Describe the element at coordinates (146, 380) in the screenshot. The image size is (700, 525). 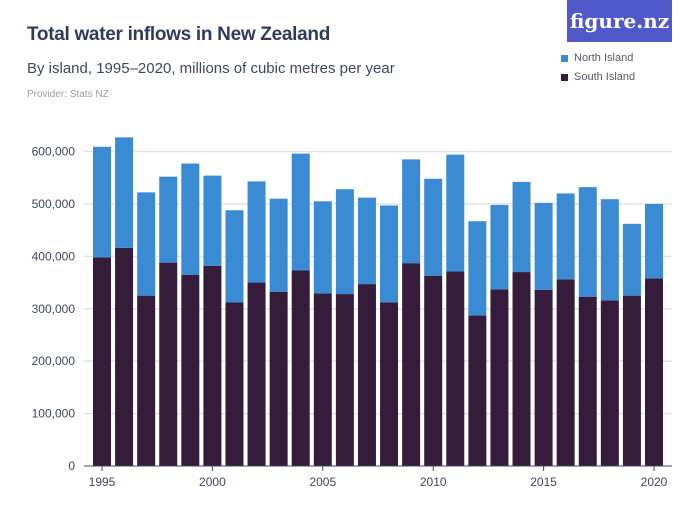
I see `bar-south-1997` at that location.